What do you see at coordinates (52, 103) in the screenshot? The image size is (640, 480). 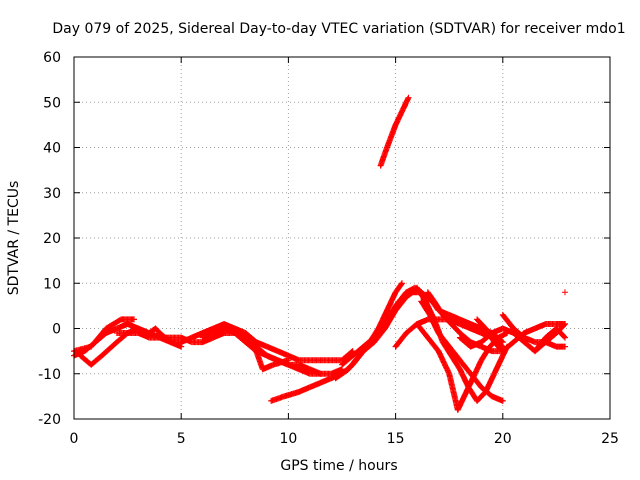 I see `y-tick-label: 50` at bounding box center [52, 103].